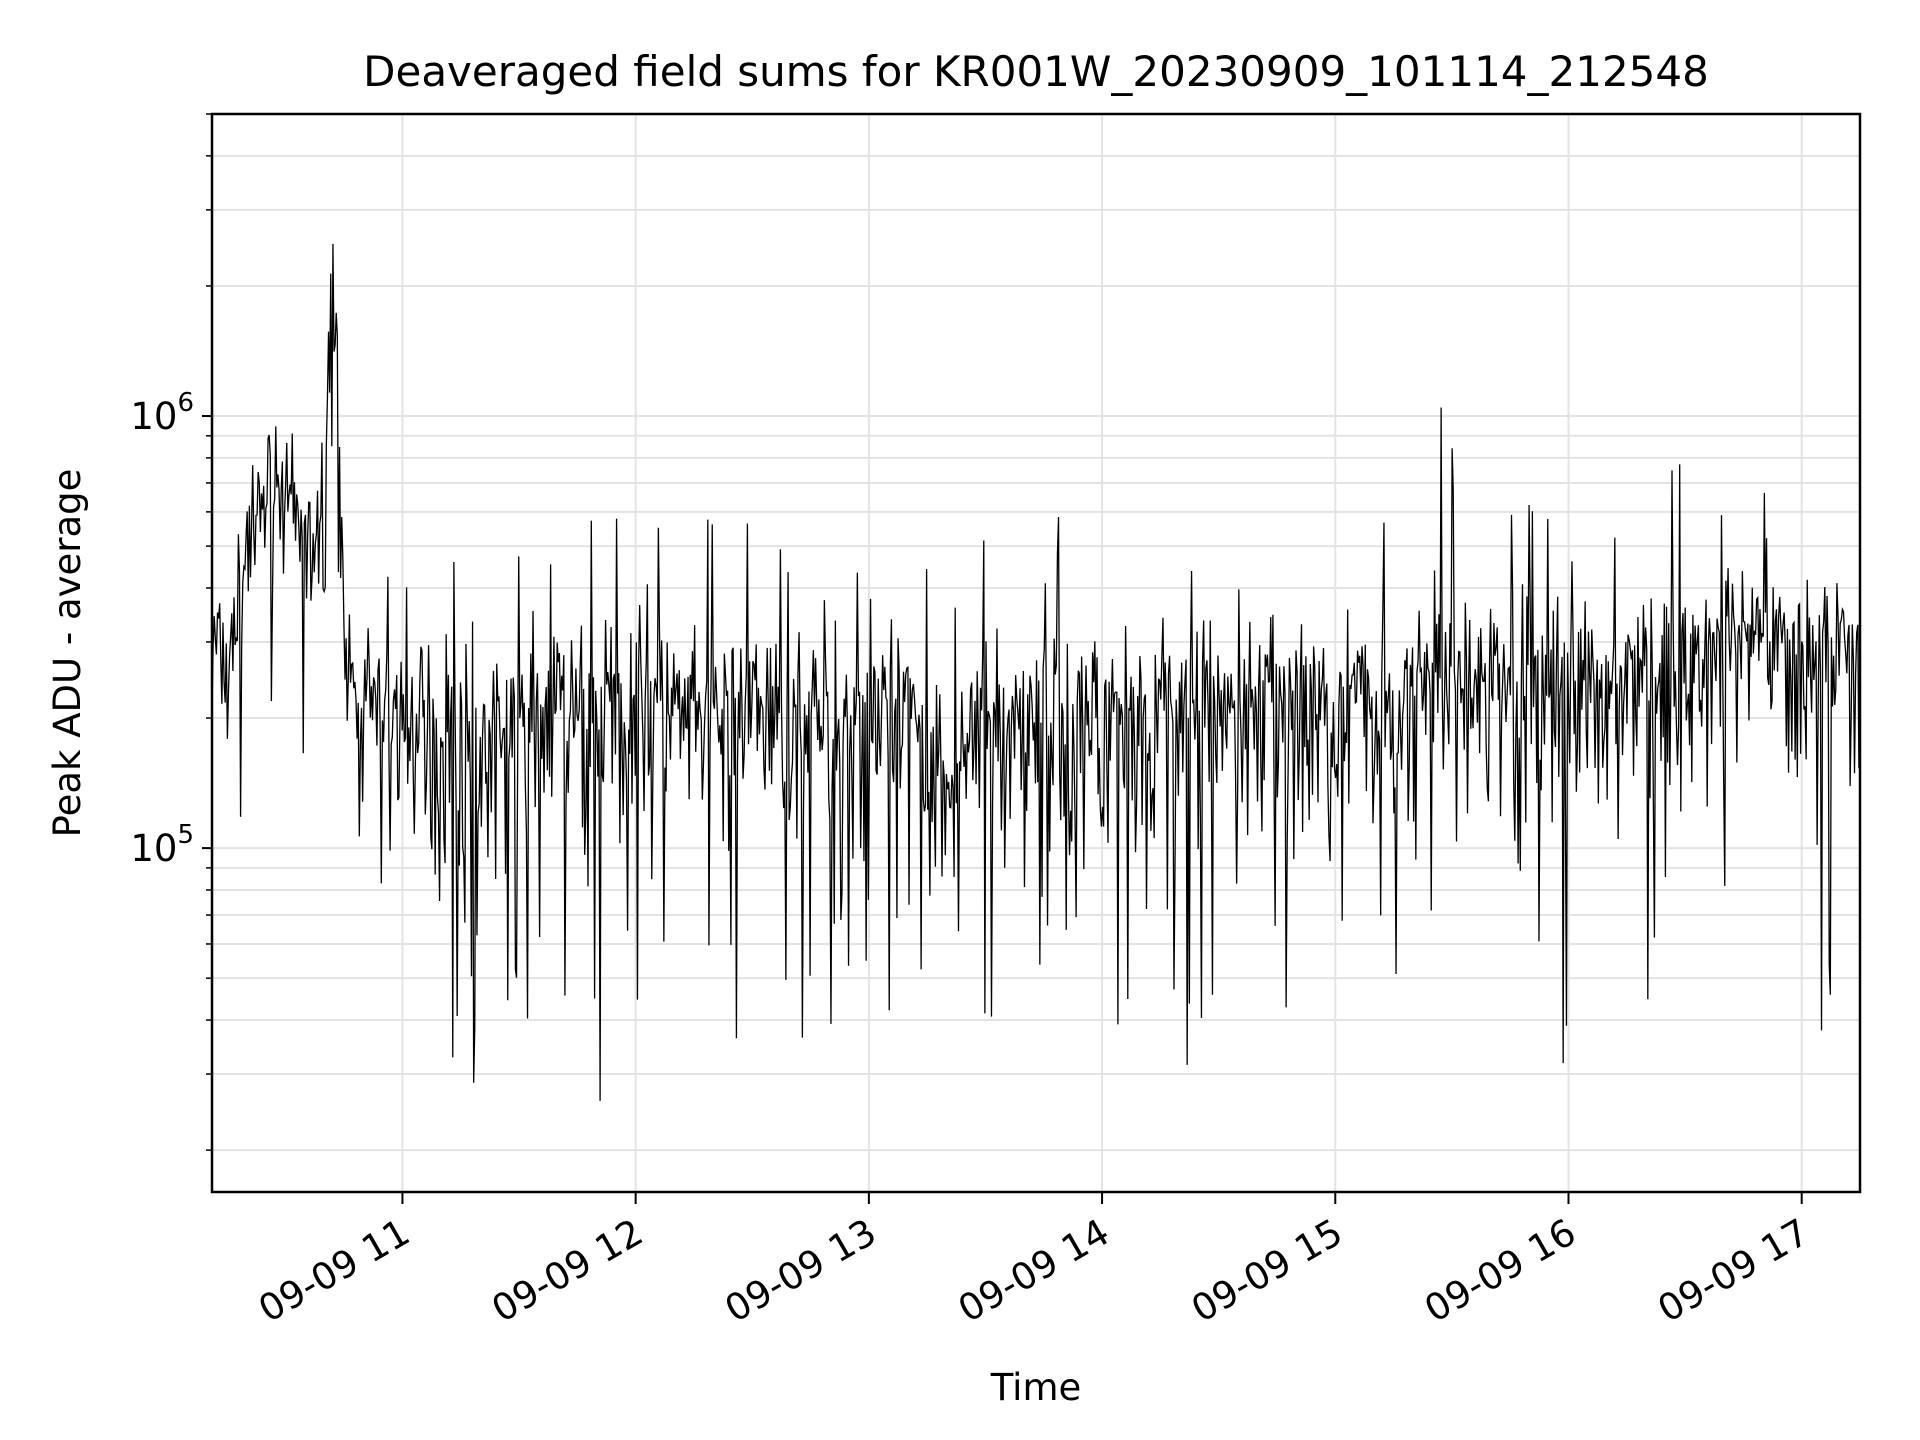  What do you see at coordinates (1036, 1387) in the screenshot?
I see `x-axis-label: Time` at bounding box center [1036, 1387].